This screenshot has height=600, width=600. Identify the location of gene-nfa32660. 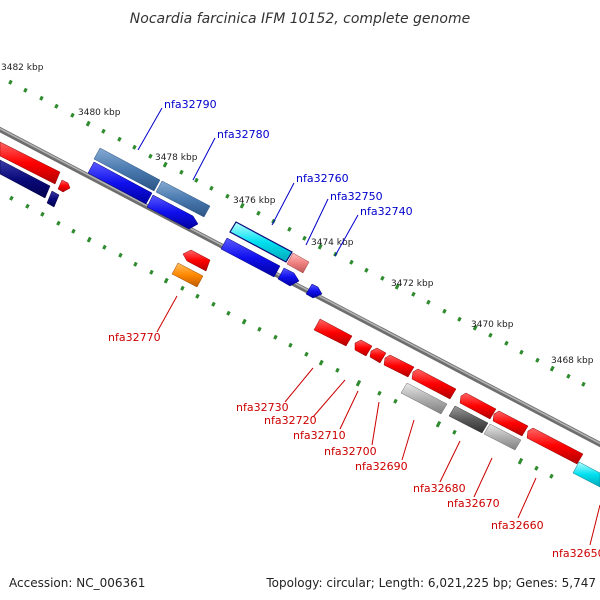
(555, 446).